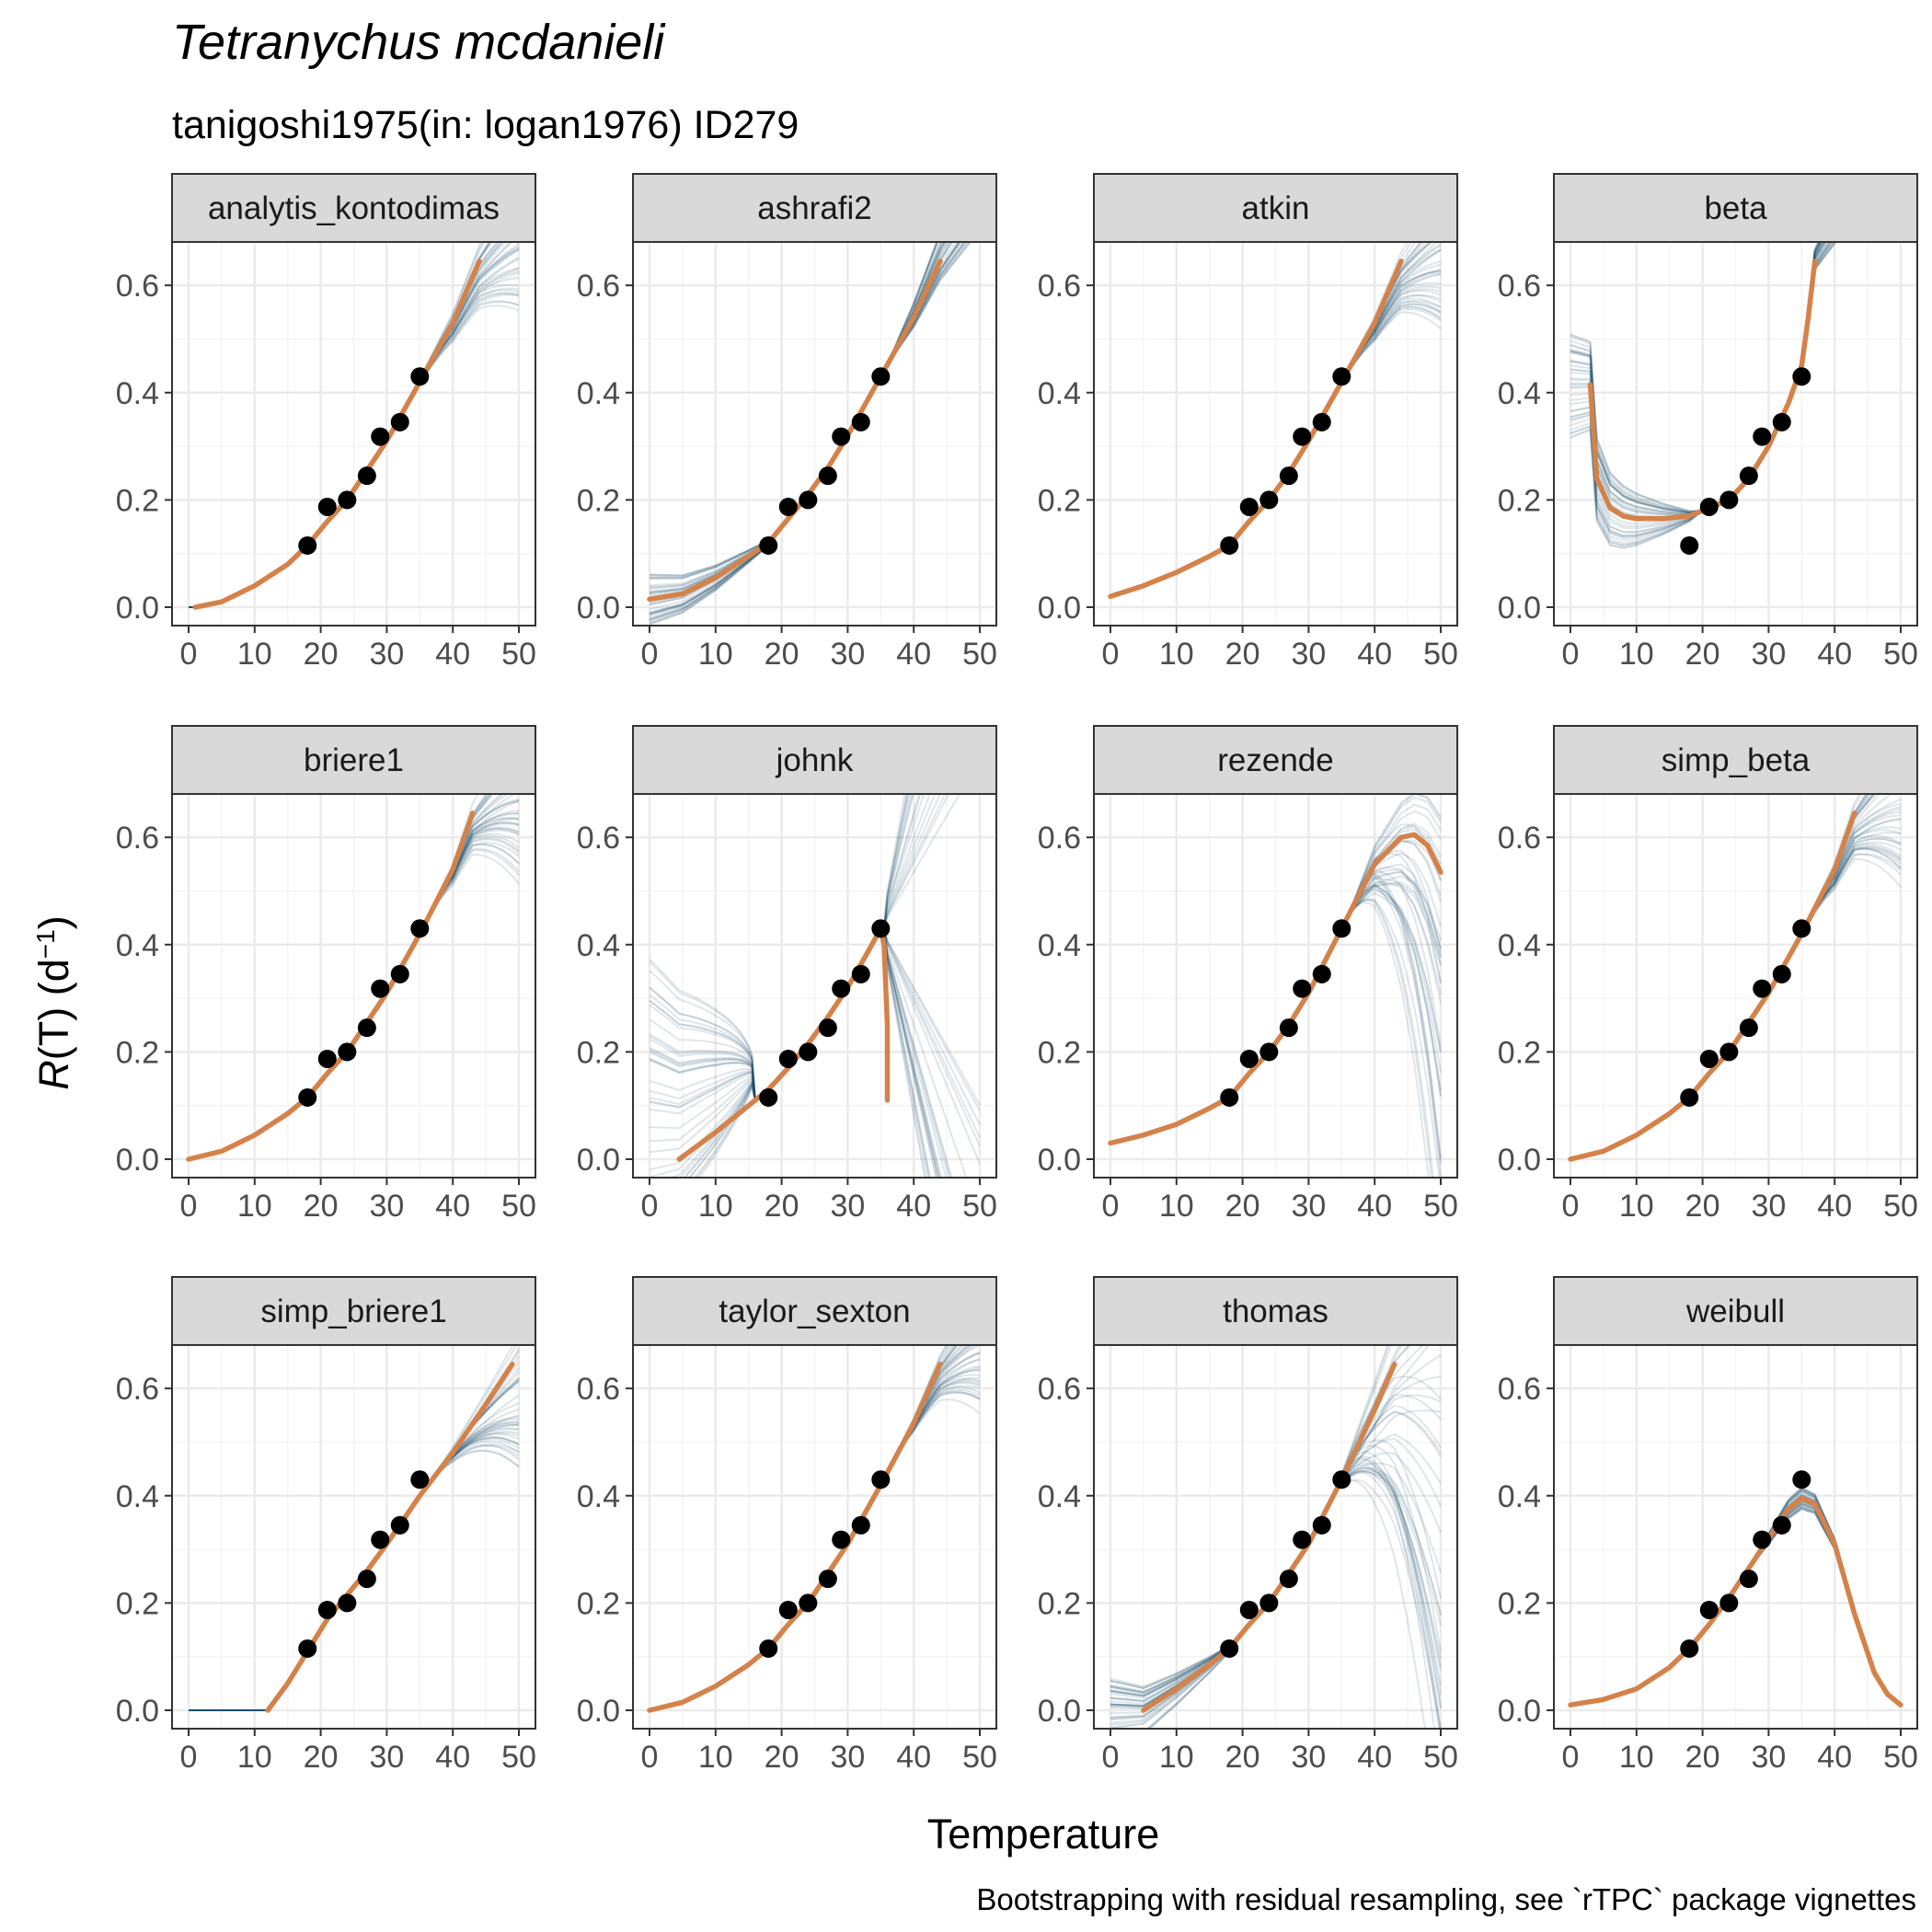 This screenshot has width=1932, height=1932. Describe the element at coordinates (354, 208) in the screenshot. I see `facet-strip-label: analytis_kontodimas` at that location.